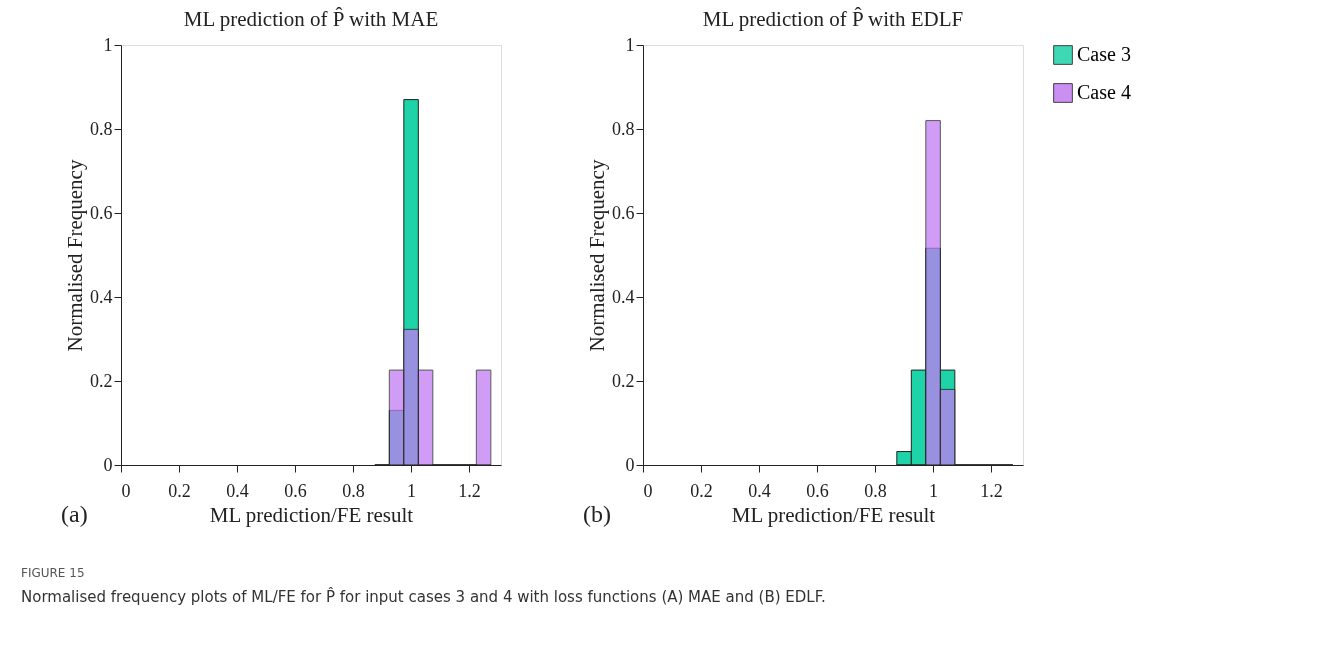 This screenshot has width=1328, height=661. What do you see at coordinates (423, 596) in the screenshot?
I see `text: Normalised frequency plots of ML/FE for P̂ for input cases 3 and 4 with loss functions (A) MAE and (B) EDLF.` at bounding box center [423, 596].